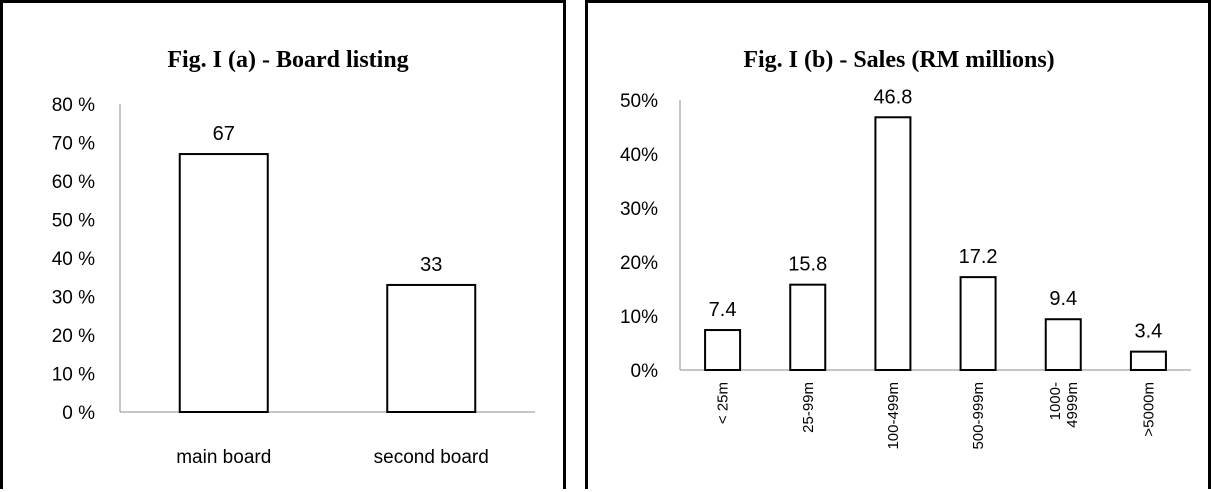 This screenshot has height=492, width=1211. Describe the element at coordinates (73, 375) in the screenshot. I see `y-tick-label: 10 %` at that location.